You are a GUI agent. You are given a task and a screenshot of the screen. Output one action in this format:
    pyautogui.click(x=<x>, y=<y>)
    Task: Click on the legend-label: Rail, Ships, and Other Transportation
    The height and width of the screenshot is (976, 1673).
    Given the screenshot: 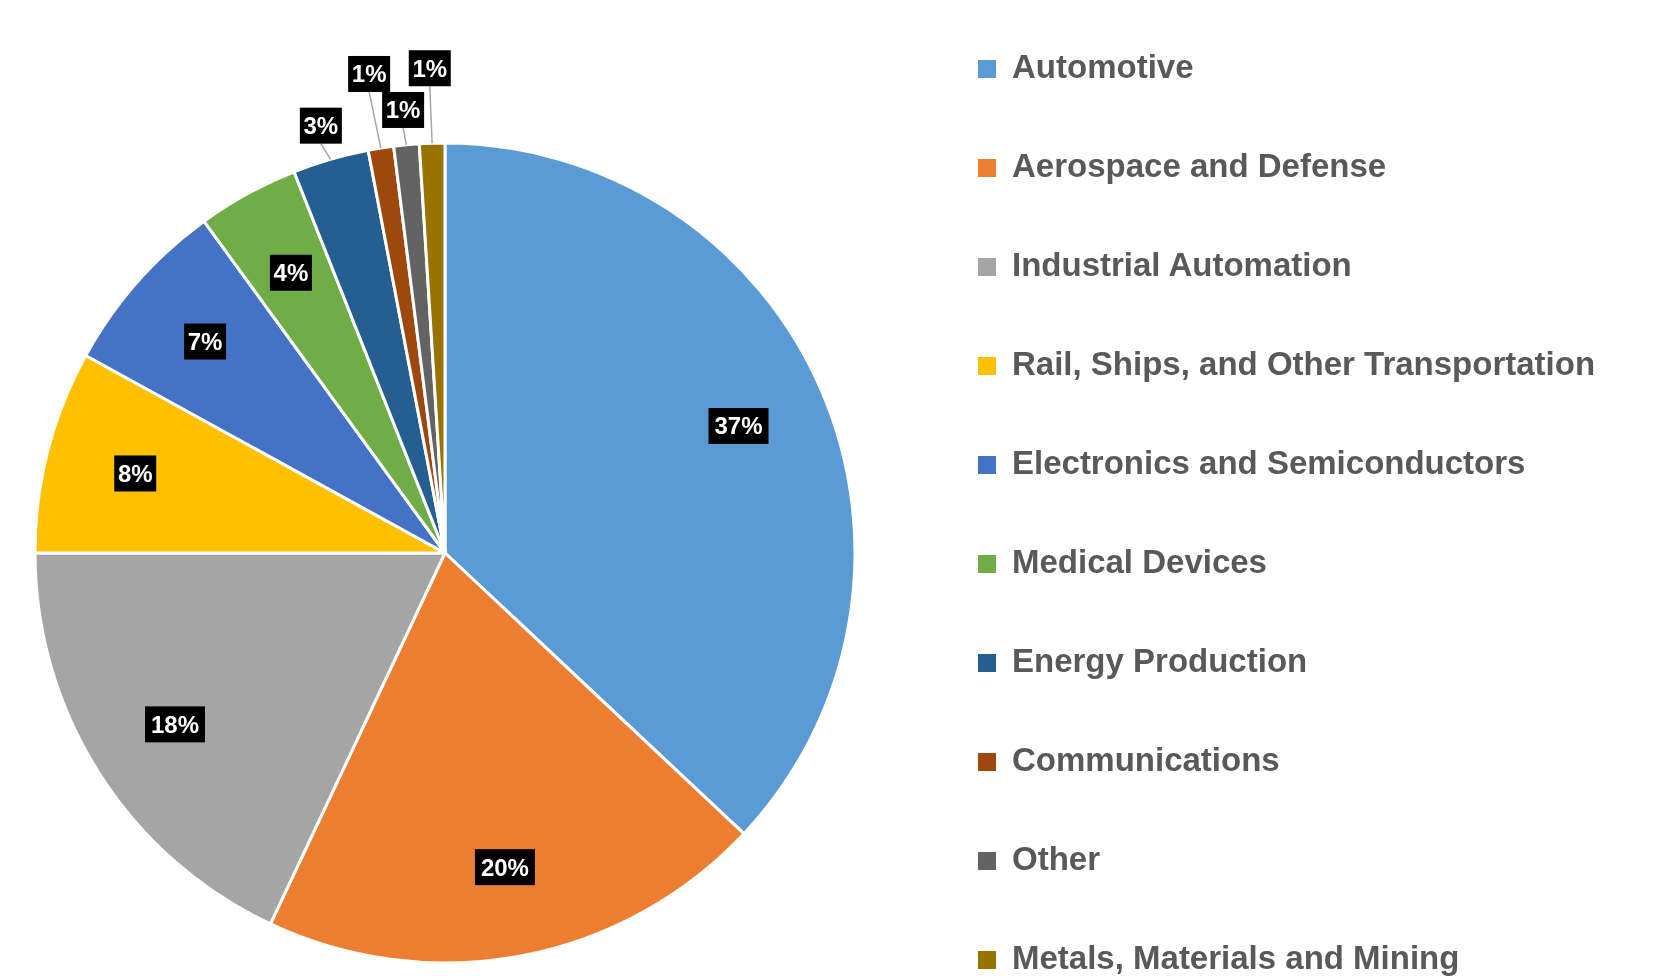 What is the action you would take?
    pyautogui.click(x=1304, y=364)
    